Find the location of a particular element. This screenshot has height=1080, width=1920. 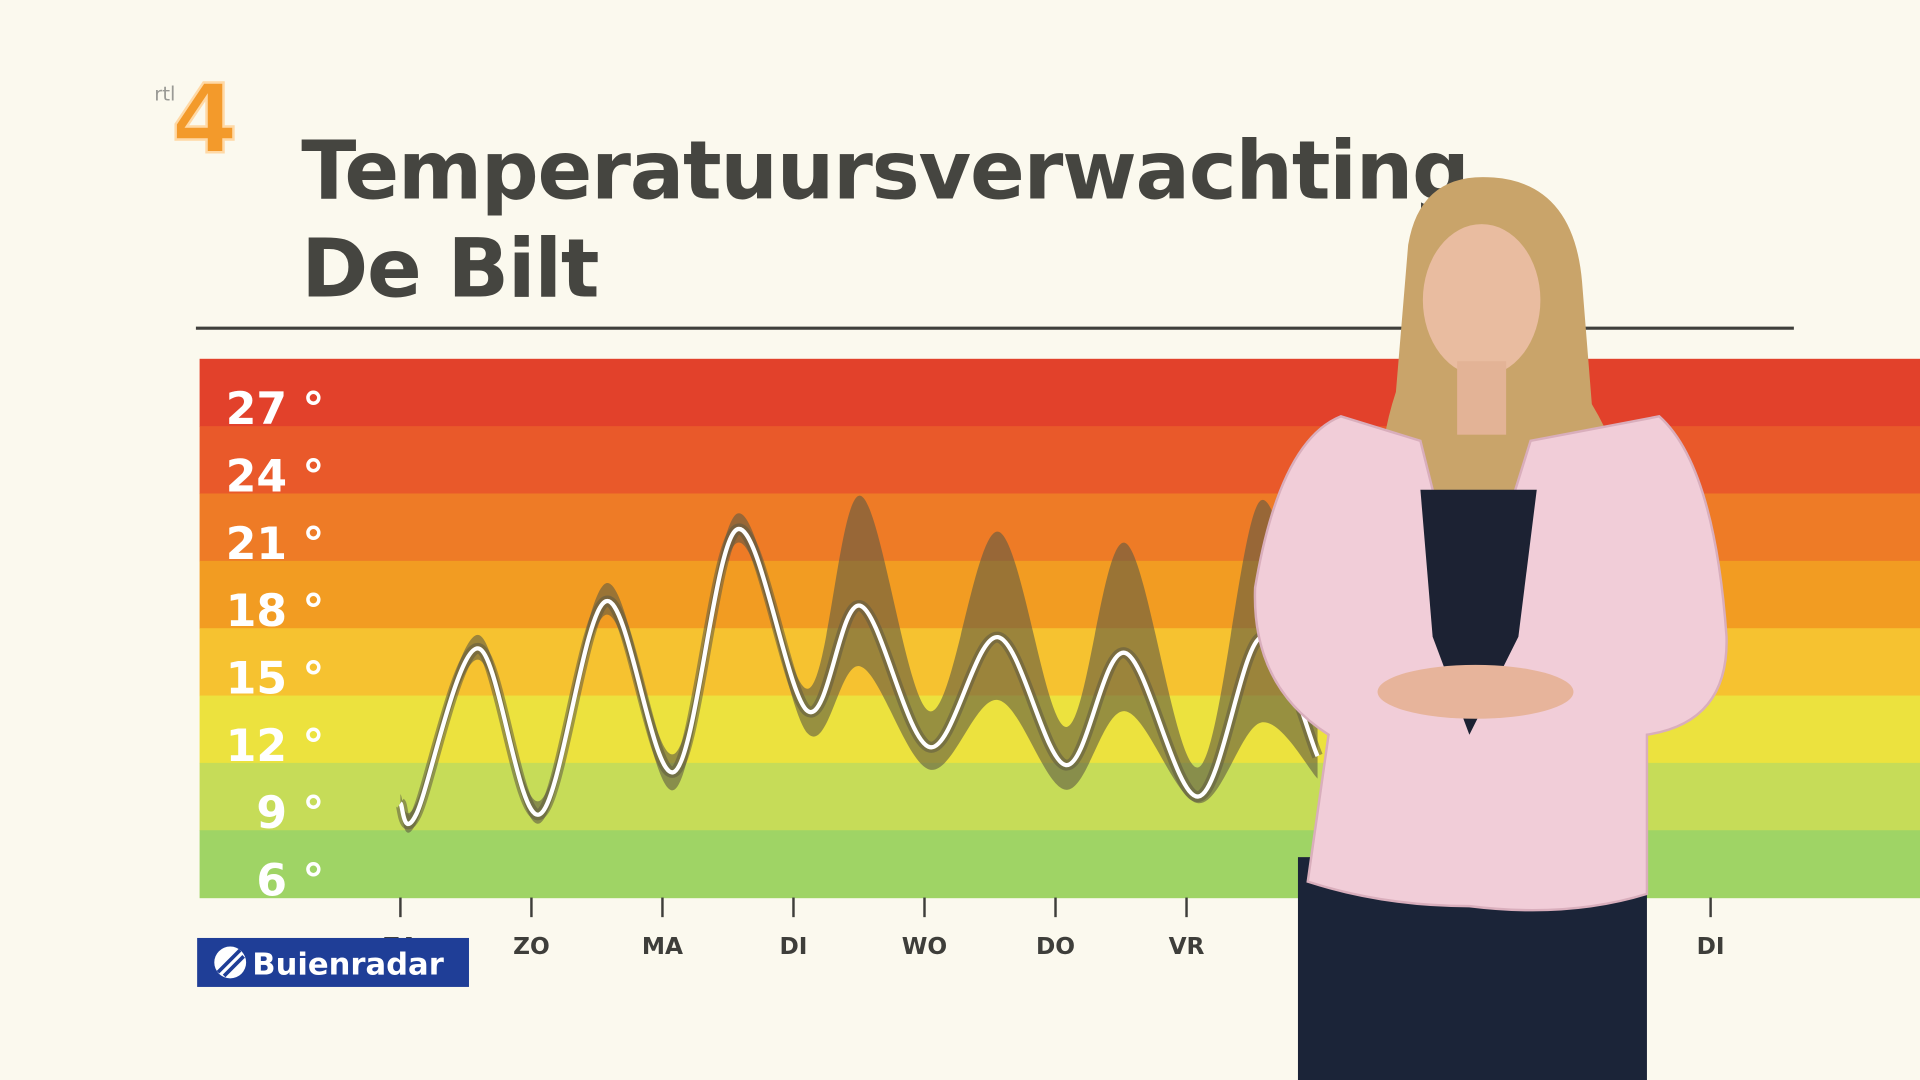

face is located at coordinates (1481, 300).